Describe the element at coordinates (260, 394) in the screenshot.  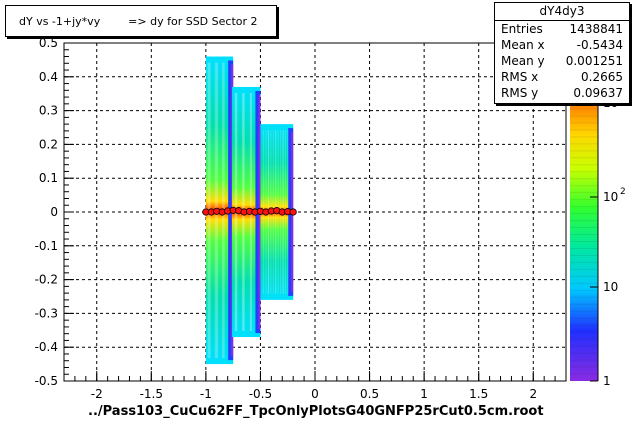
I see `x-tick-label: -0.5` at that location.